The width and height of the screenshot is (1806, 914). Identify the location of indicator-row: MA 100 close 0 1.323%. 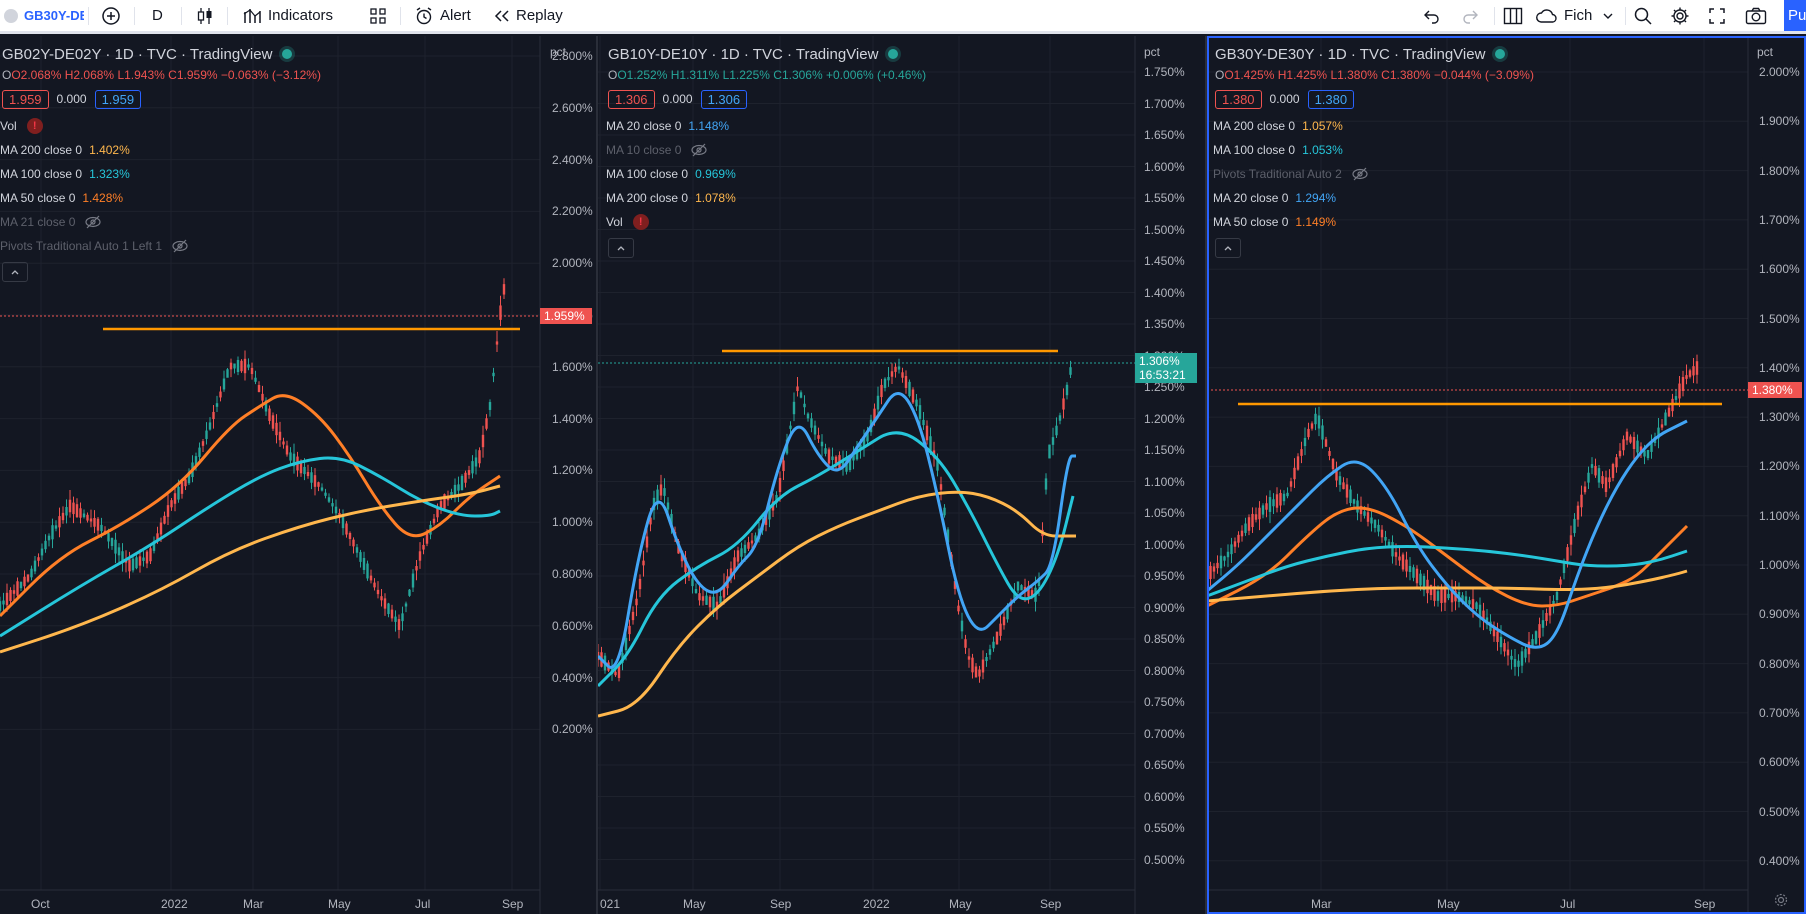
(160, 174).